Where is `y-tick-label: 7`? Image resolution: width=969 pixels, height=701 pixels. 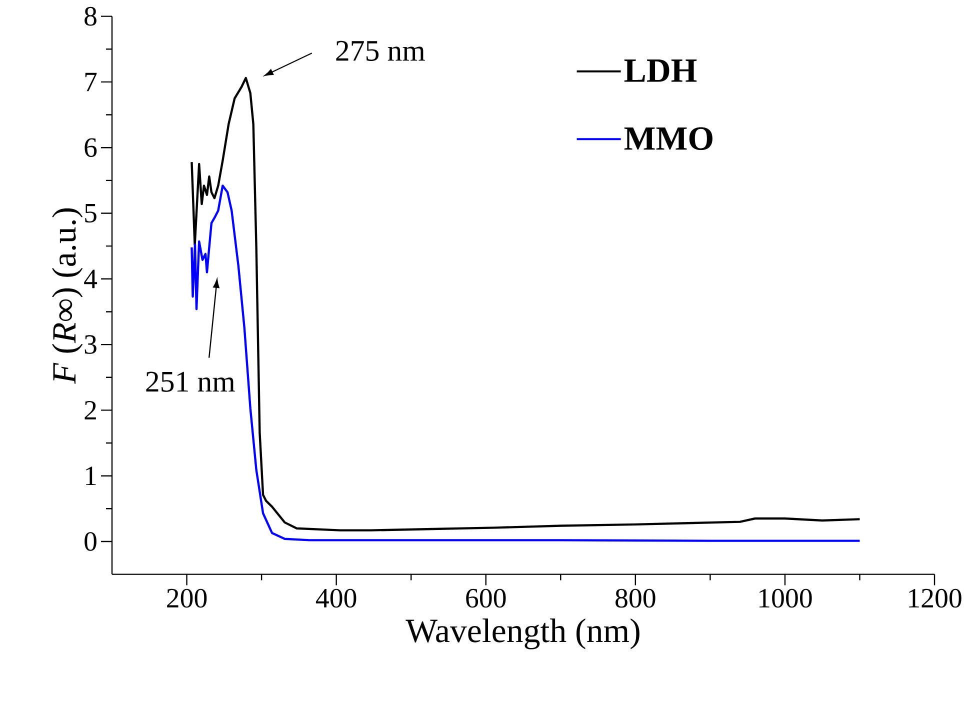 y-tick-label: 7 is located at coordinates (91, 82).